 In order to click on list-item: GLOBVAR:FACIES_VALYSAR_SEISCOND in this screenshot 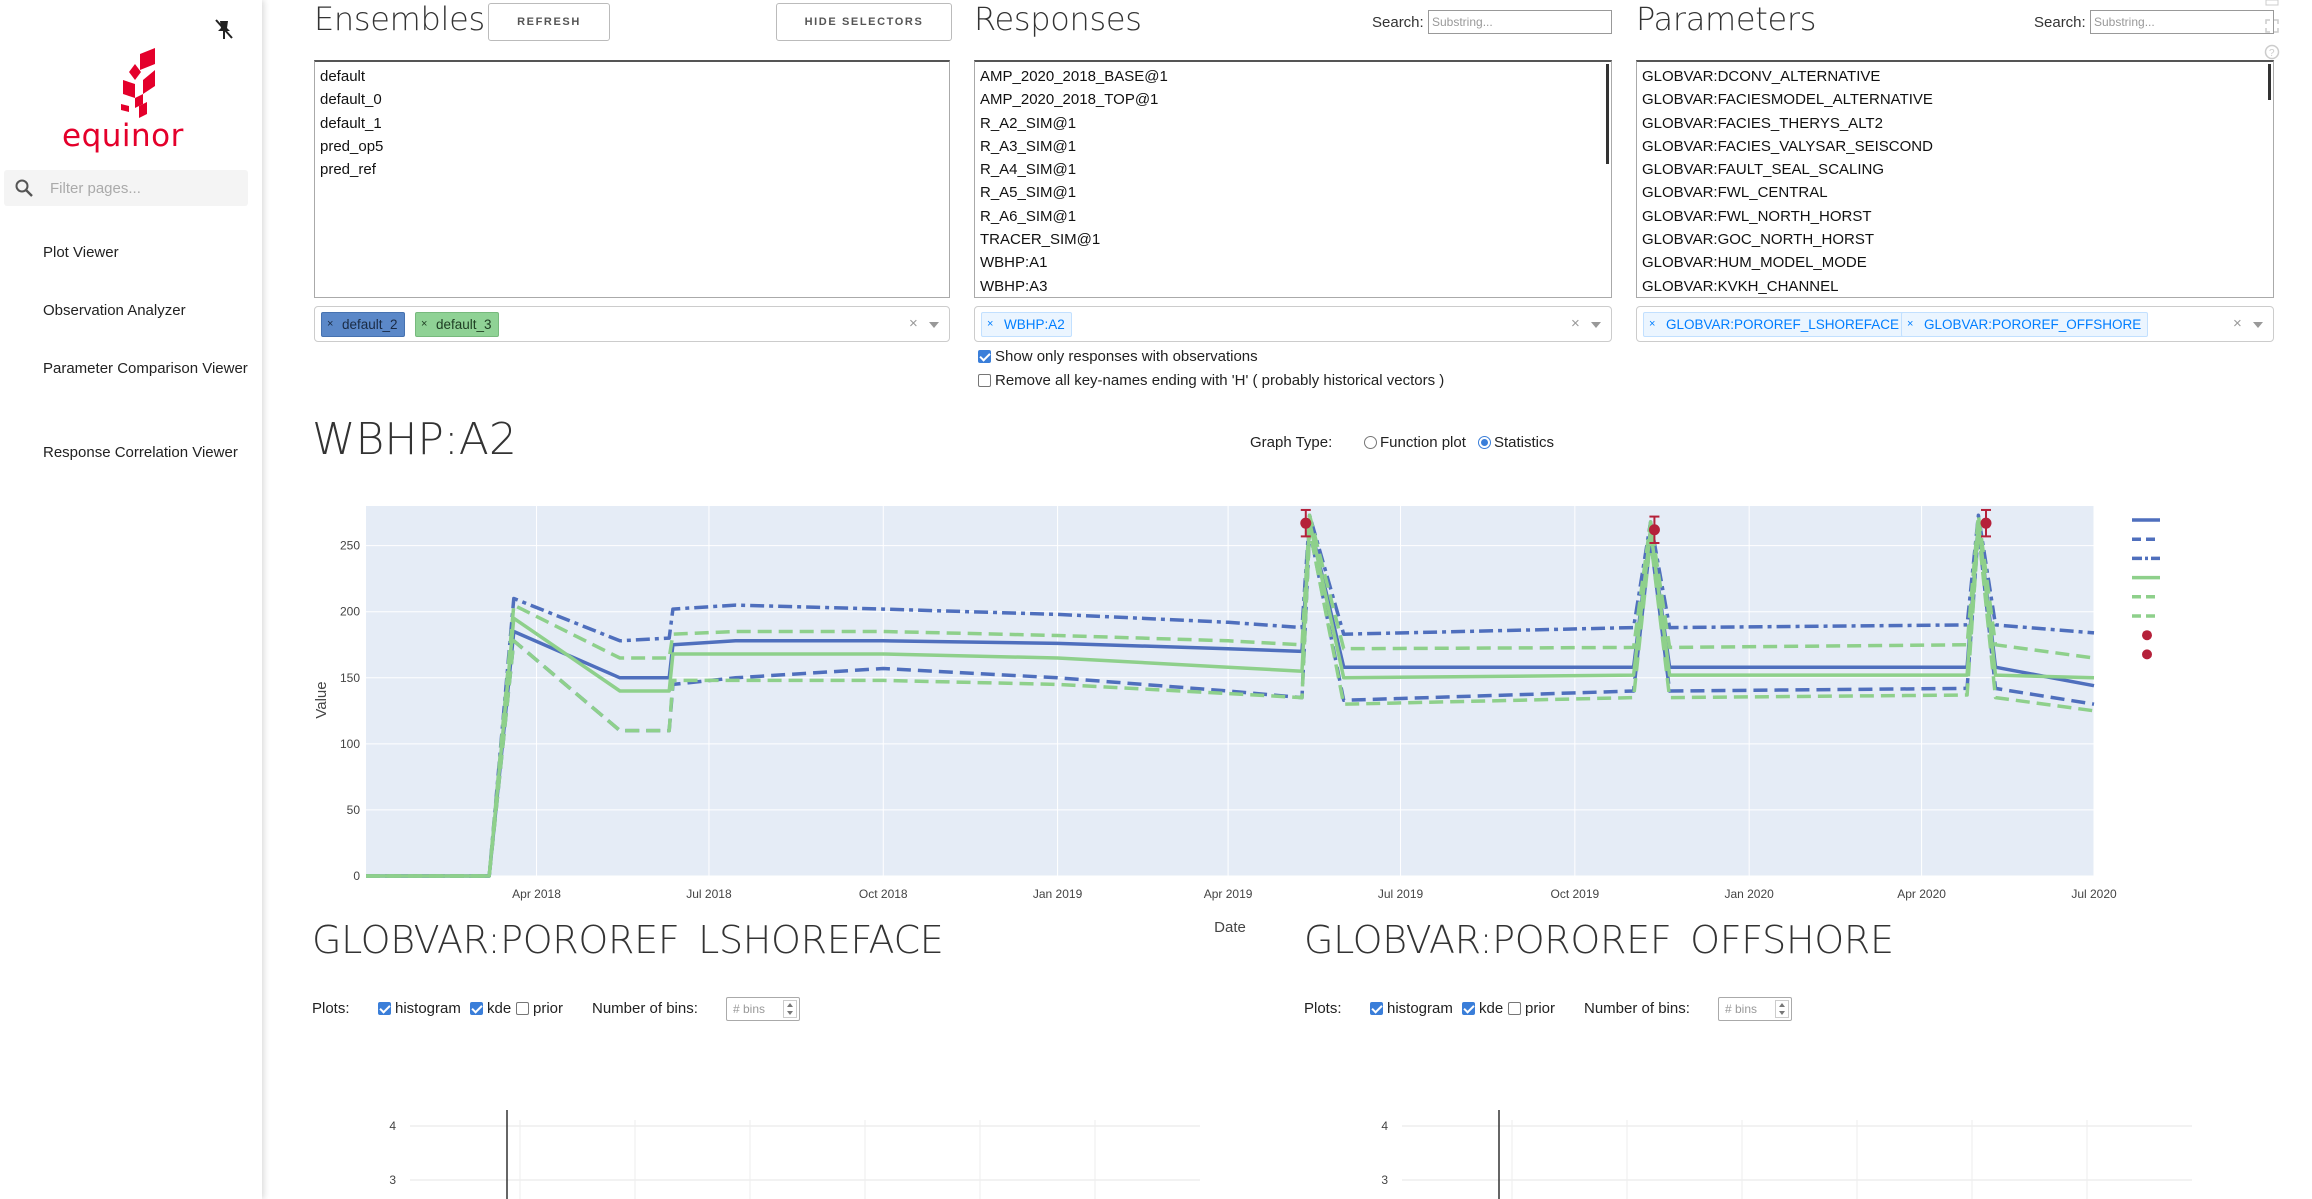, I will do `click(1787, 146)`.